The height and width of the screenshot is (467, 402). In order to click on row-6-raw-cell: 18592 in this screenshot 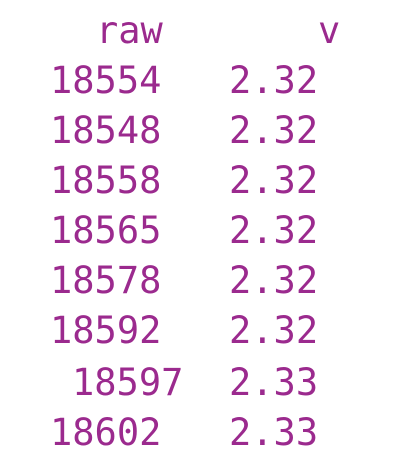, I will do `click(106, 330)`.